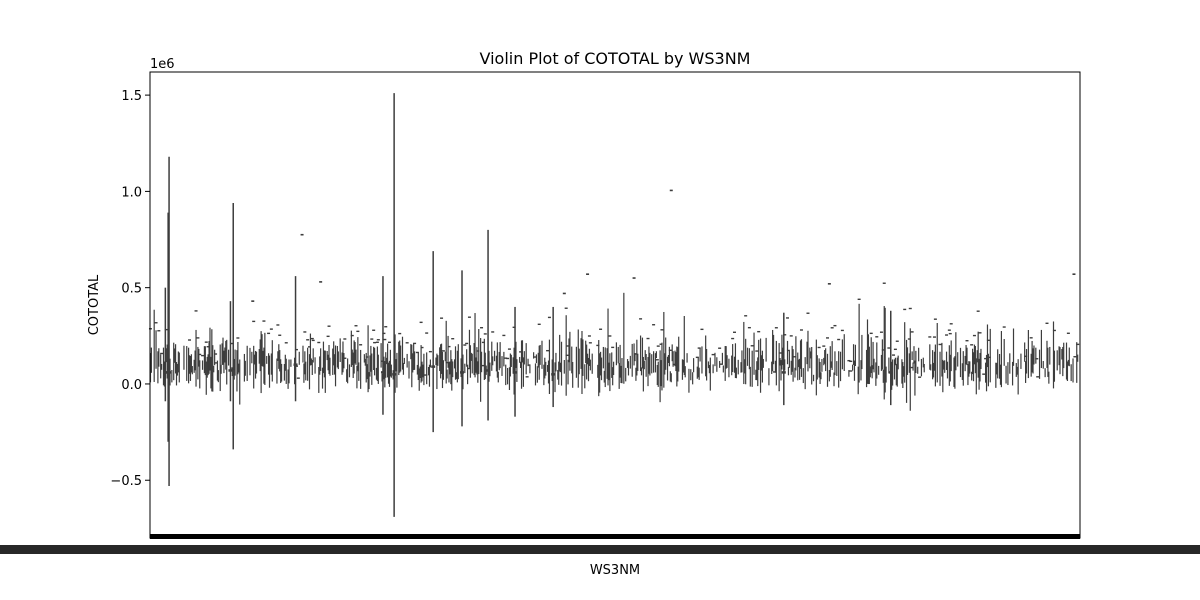 The width and height of the screenshot is (1200, 600). Describe the element at coordinates (162, 64) in the screenshot. I see `y-scale-label: 1e6` at that location.